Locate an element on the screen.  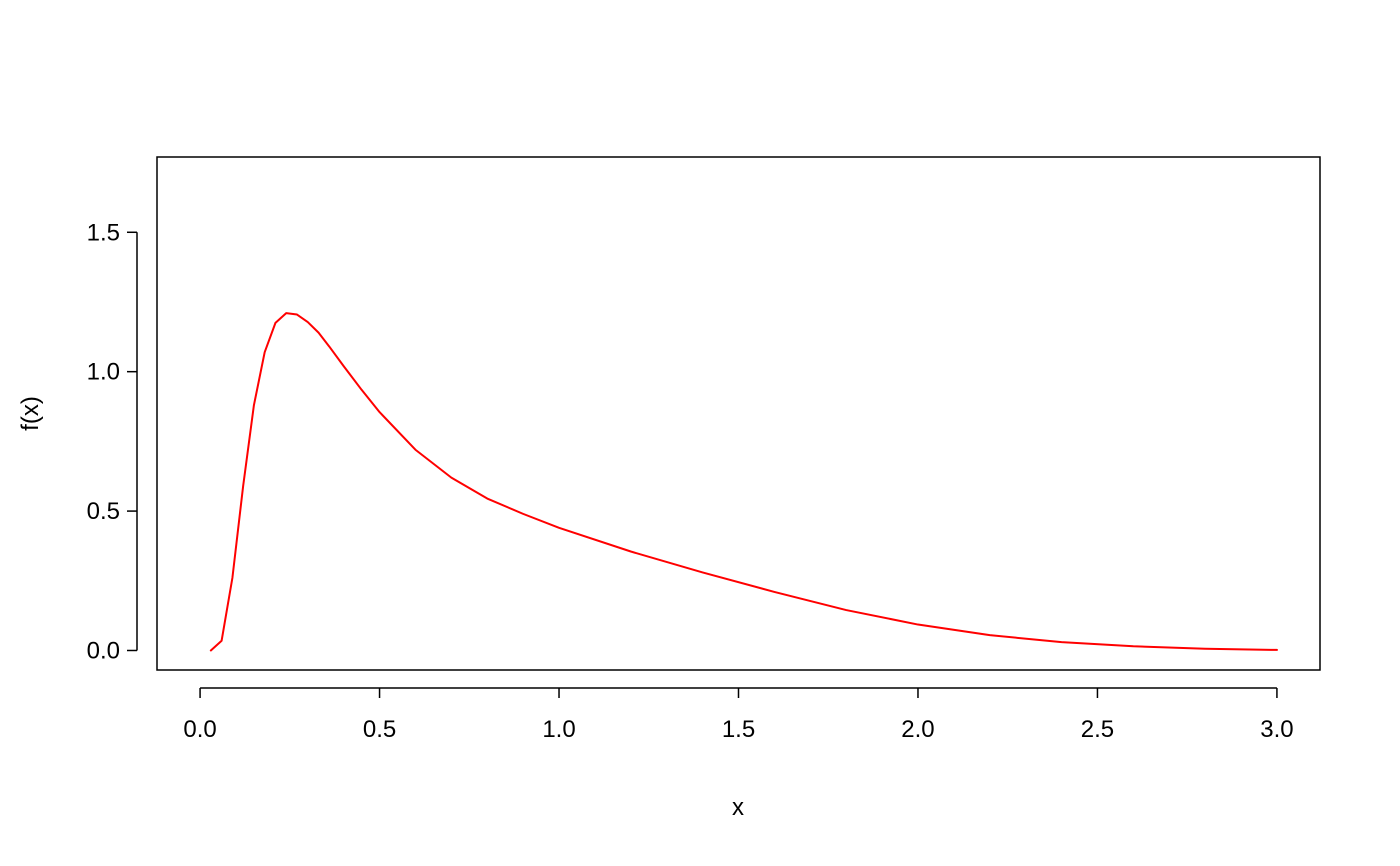
y-axis-title: f(x) is located at coordinates (30, 413).